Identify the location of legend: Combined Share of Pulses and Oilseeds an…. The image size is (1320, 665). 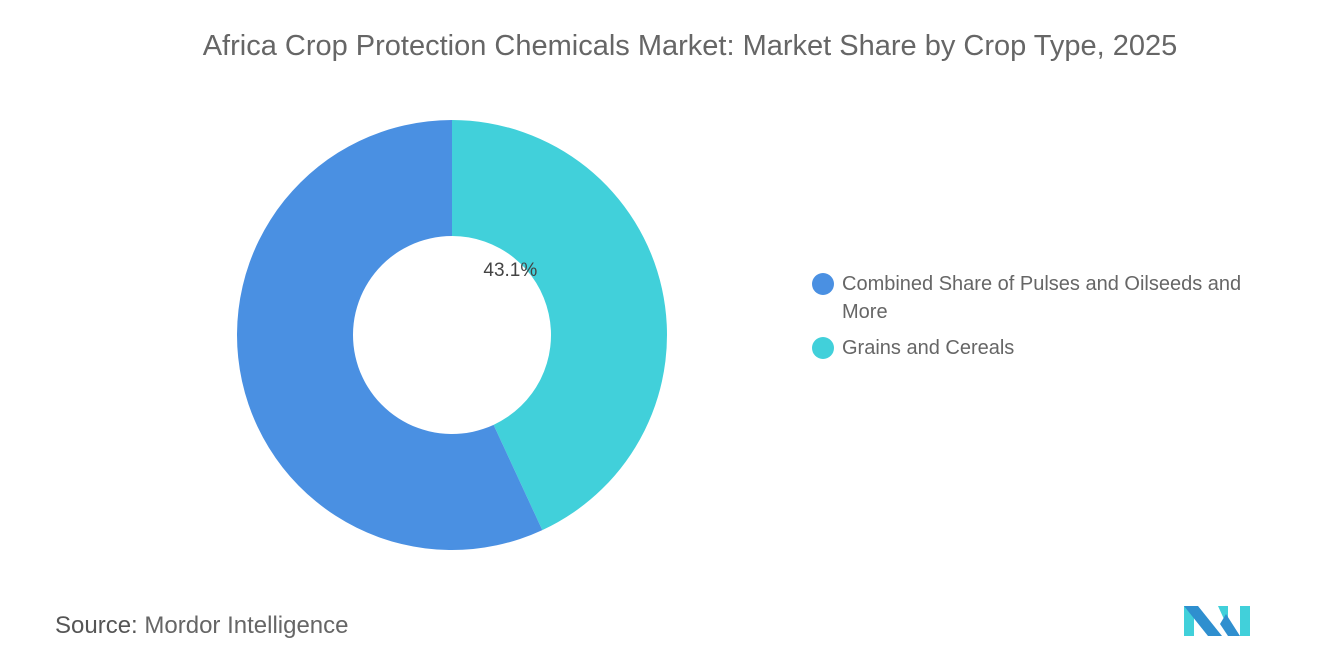
(1052, 320).